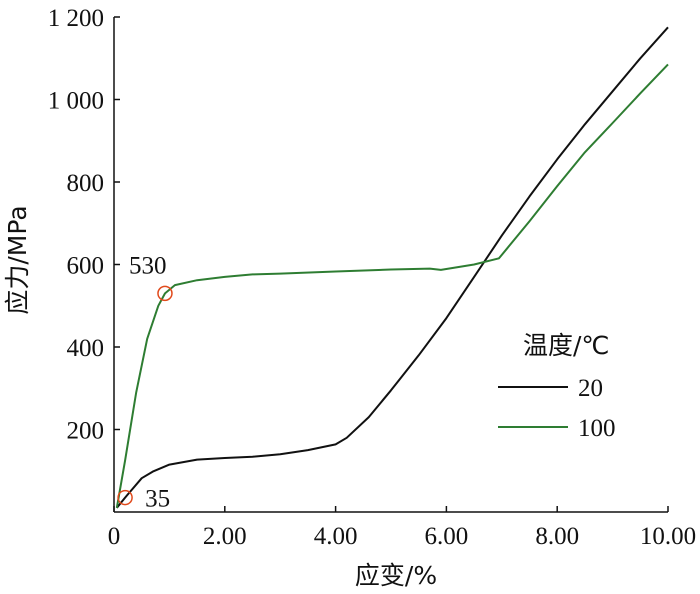  What do you see at coordinates (86, 266) in the screenshot?
I see `y-tick-label: 600` at bounding box center [86, 266].